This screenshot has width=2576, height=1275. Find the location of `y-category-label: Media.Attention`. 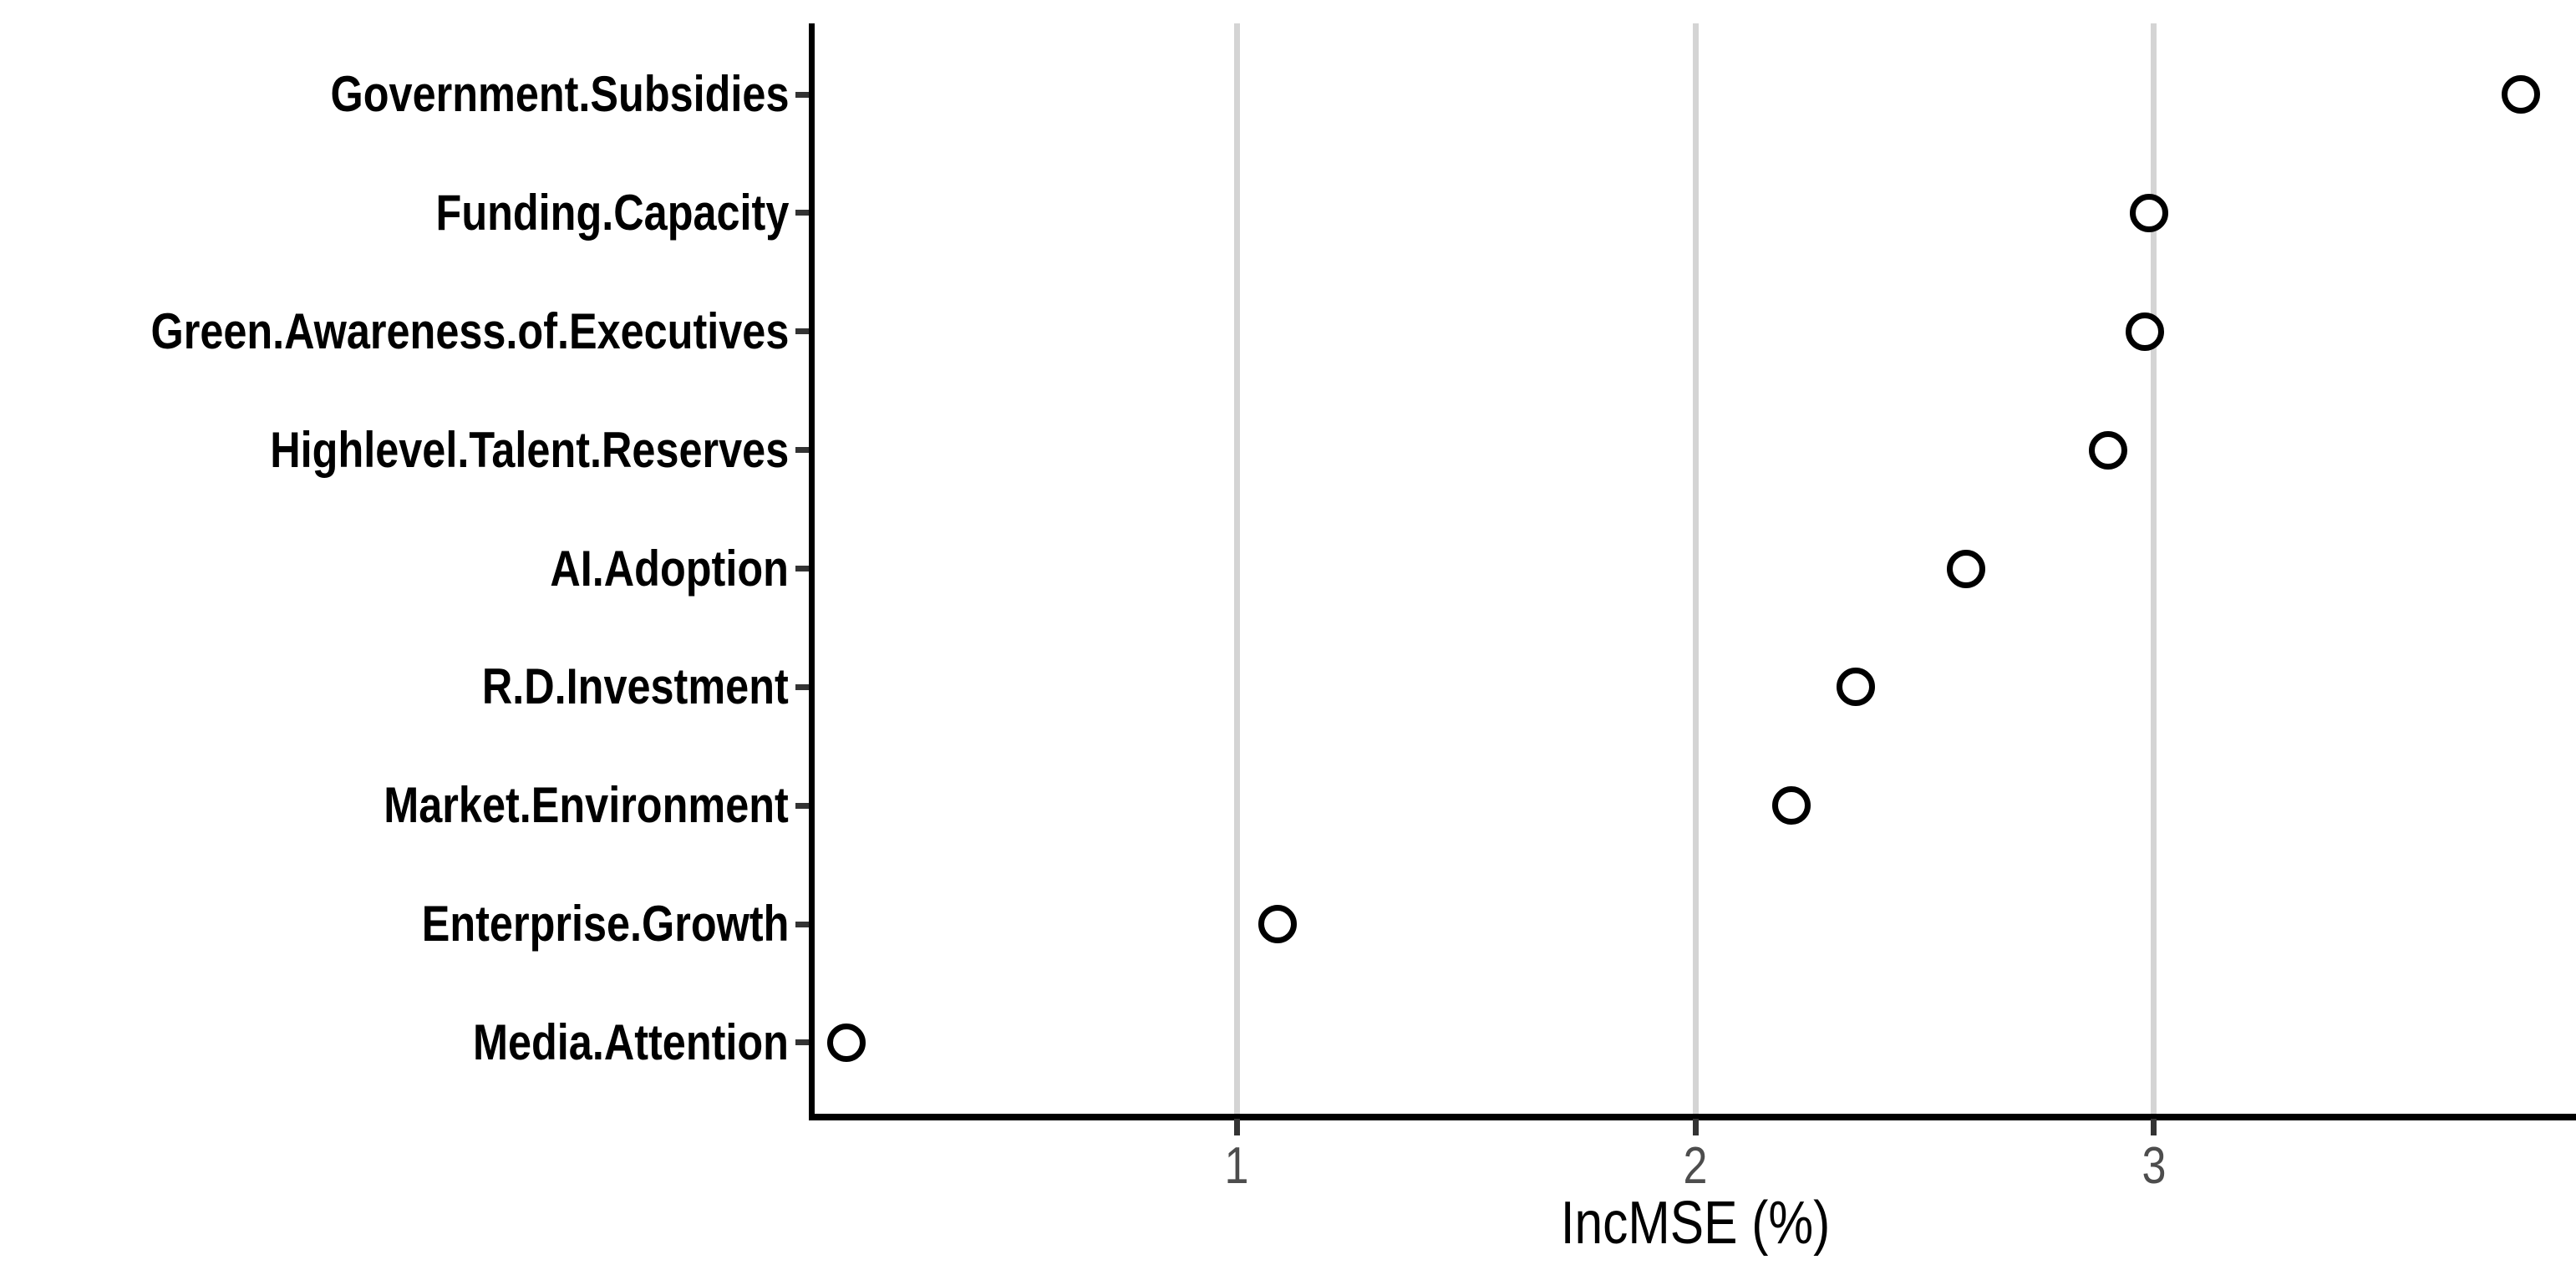

y-category-label: Media.Attention is located at coordinates (631, 1041).